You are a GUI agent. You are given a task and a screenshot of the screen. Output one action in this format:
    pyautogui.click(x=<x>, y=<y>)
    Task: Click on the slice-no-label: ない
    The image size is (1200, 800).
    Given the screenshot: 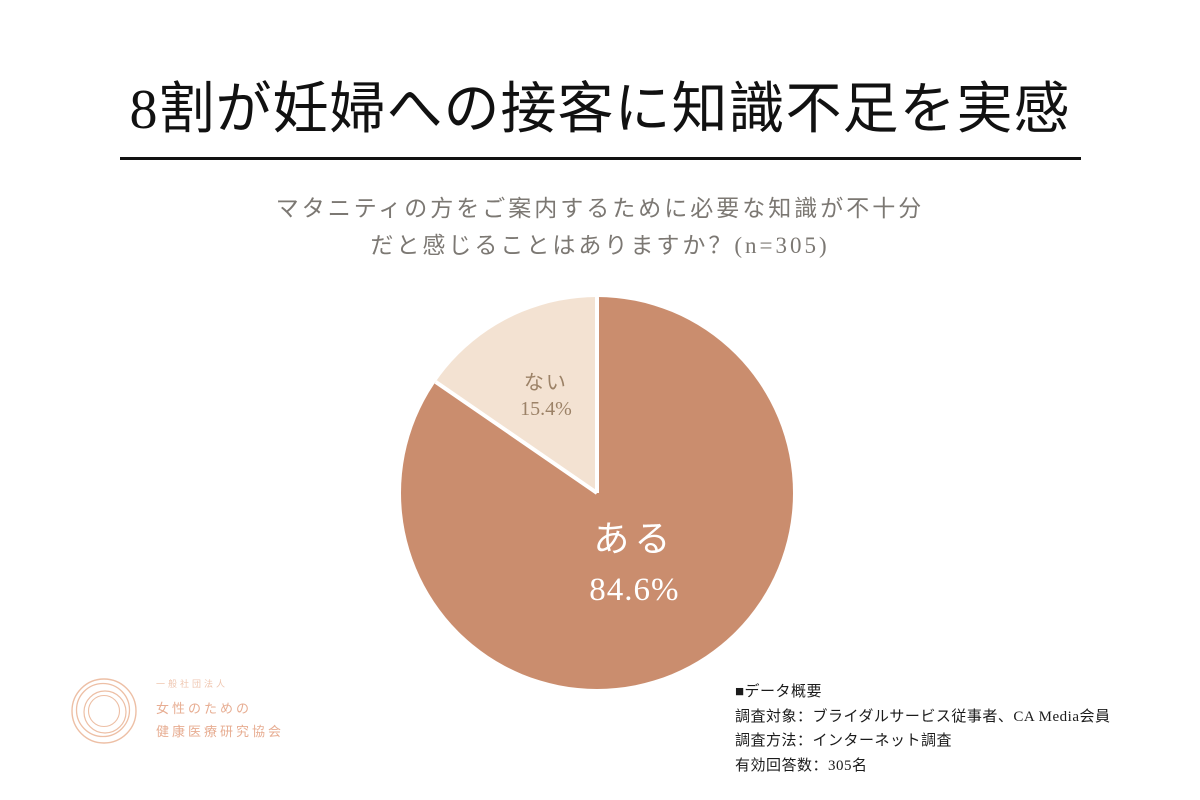 What is the action you would take?
    pyautogui.click(x=545, y=382)
    